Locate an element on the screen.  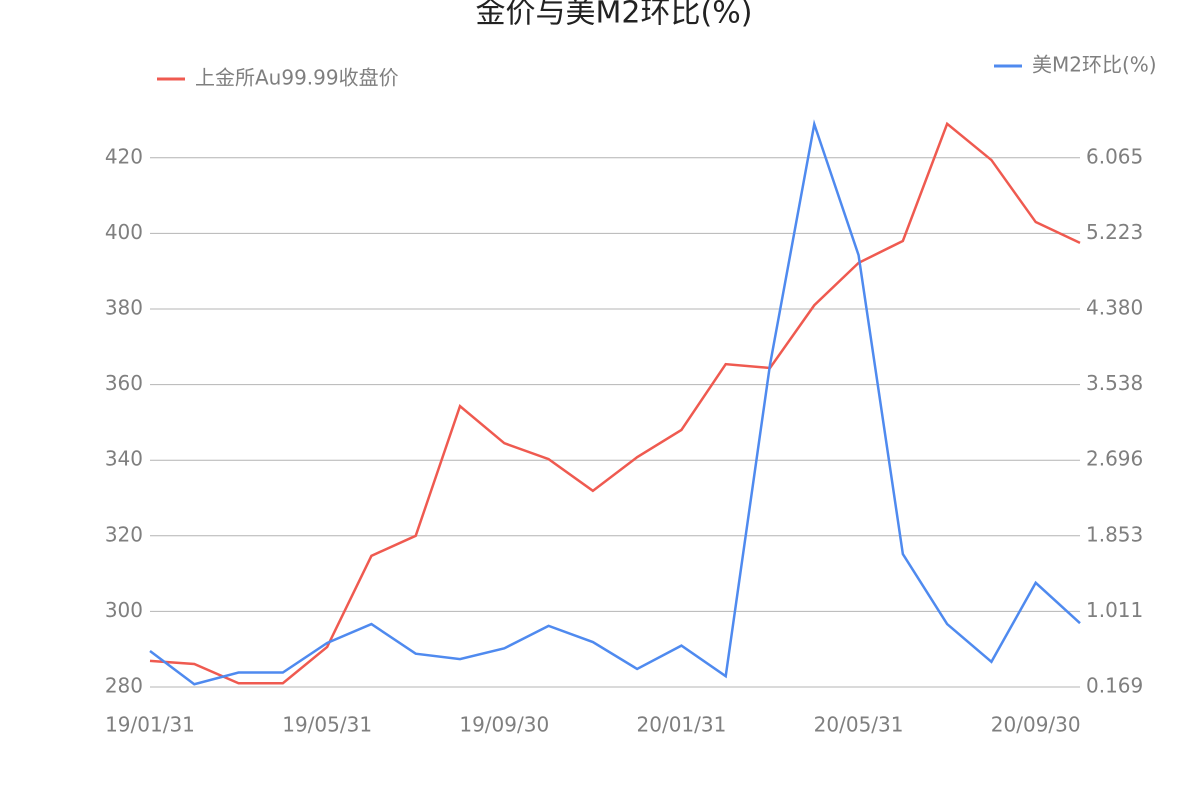
chart-title: 金价与美M2环比(%) is located at coordinates (614, 15).